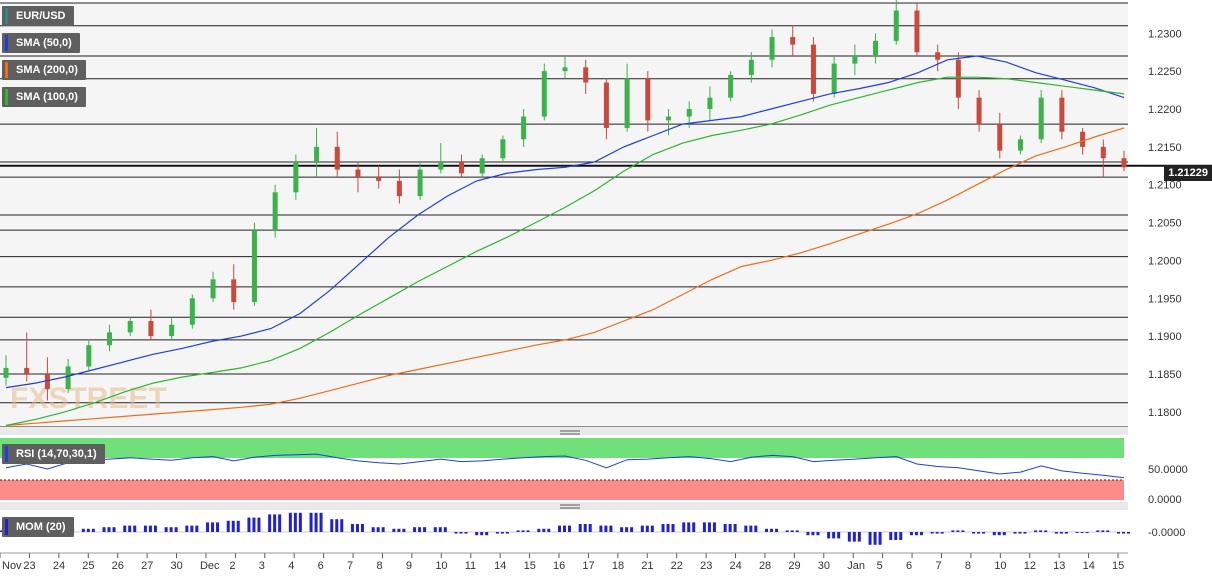 The height and width of the screenshot is (577, 1212). I want to click on x-tick-label: 27, so click(147, 566).